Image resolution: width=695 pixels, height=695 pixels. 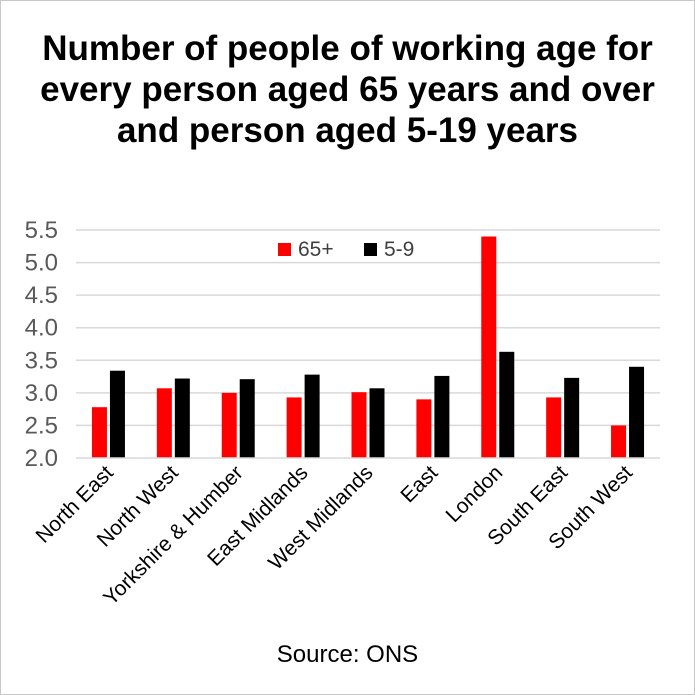 What do you see at coordinates (41, 328) in the screenshot?
I see `y-tick-label: 4.0` at bounding box center [41, 328].